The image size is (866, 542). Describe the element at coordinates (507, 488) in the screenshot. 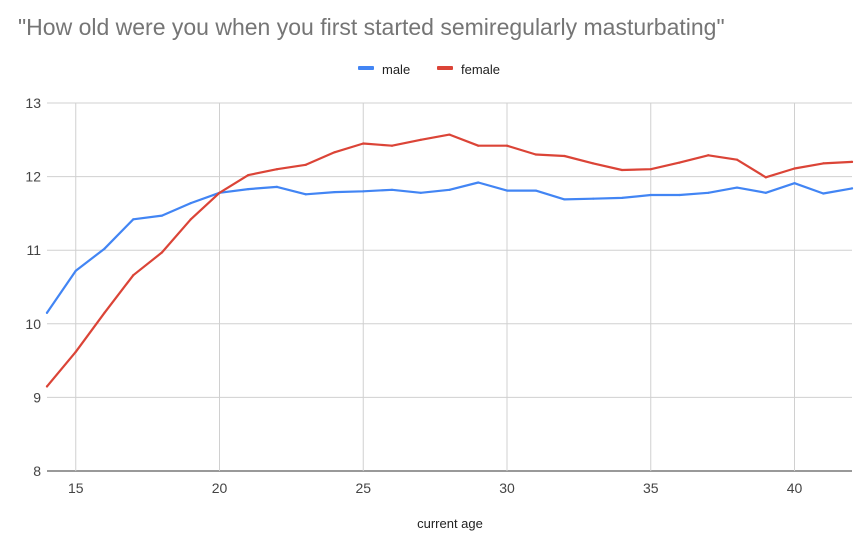

I see `x-tick-label: 30` at that location.